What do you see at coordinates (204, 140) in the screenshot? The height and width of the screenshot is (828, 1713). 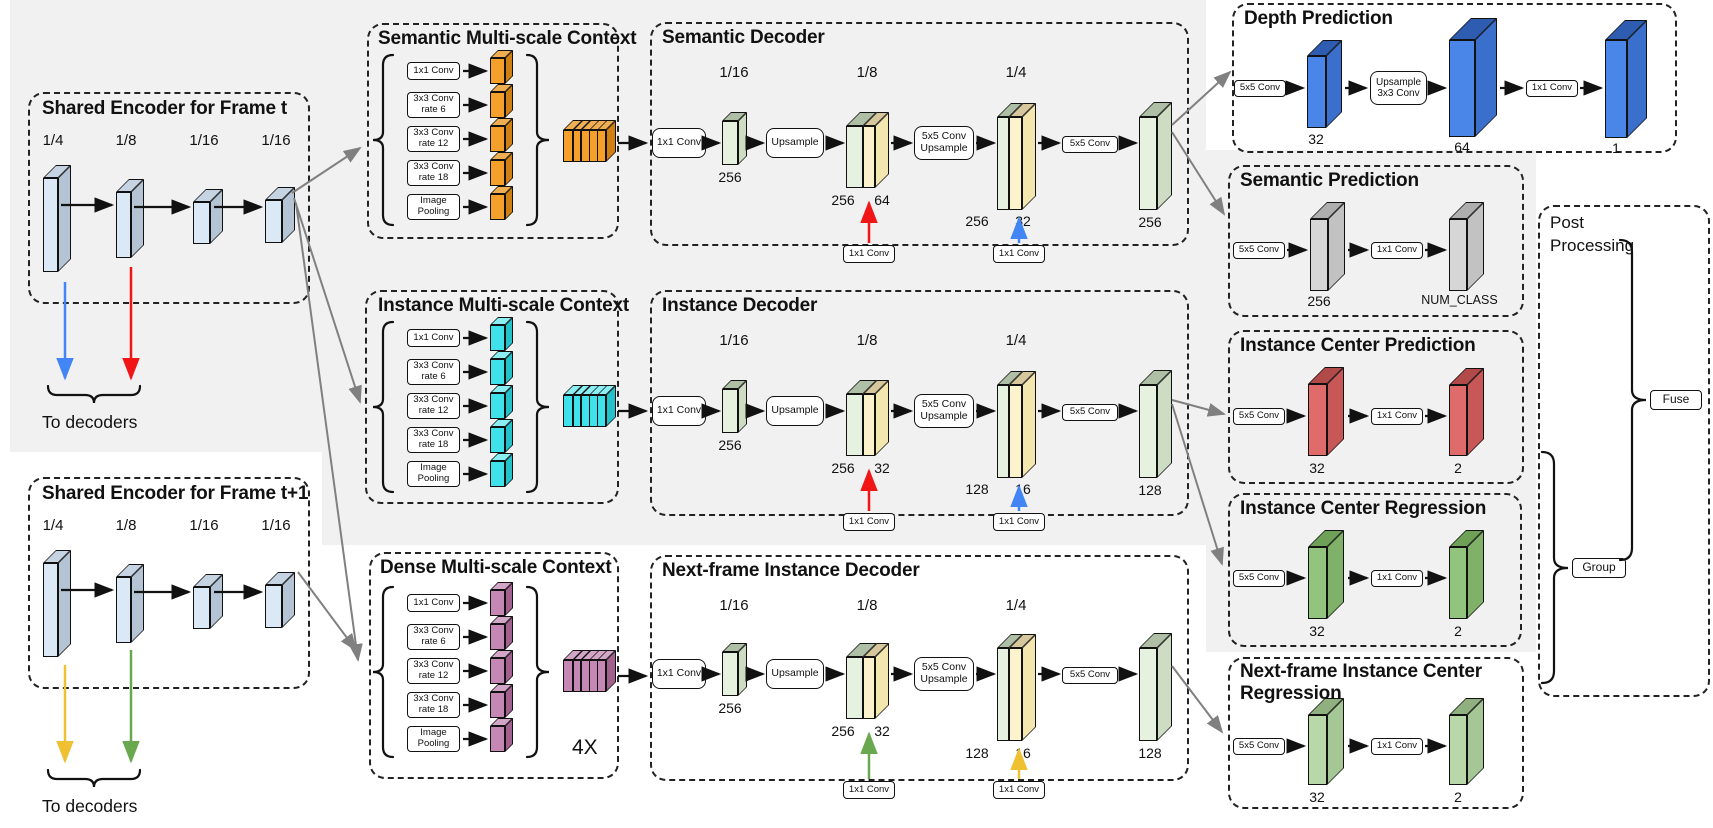 I see `encoder-t-scale-3: 1/16` at bounding box center [204, 140].